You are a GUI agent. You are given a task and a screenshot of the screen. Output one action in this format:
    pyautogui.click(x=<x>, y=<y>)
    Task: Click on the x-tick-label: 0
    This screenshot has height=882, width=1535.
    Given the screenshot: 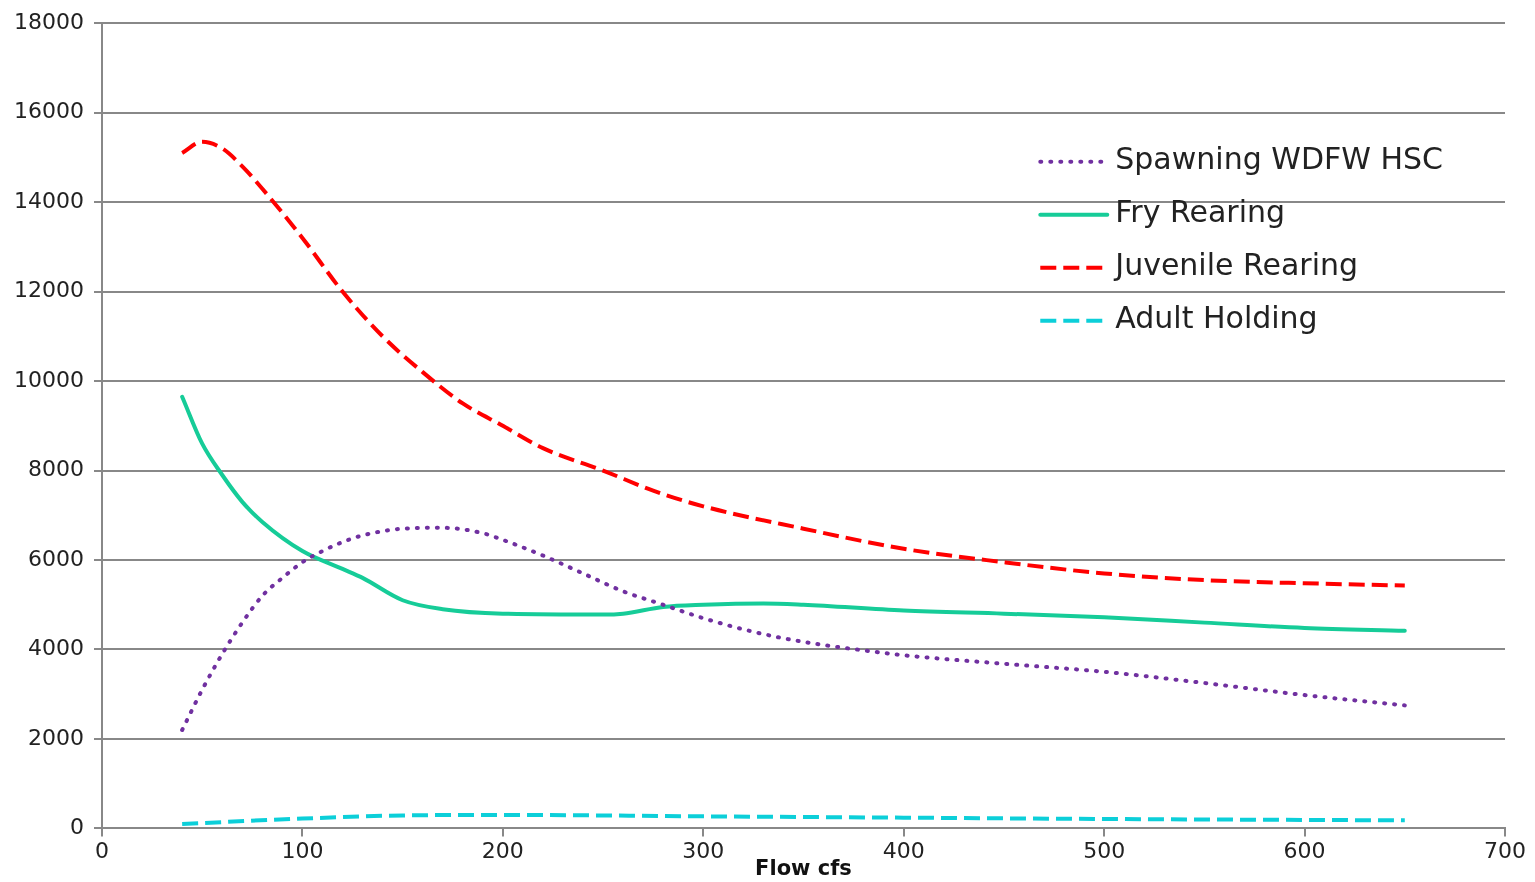 What is the action you would take?
    pyautogui.click(x=101, y=851)
    